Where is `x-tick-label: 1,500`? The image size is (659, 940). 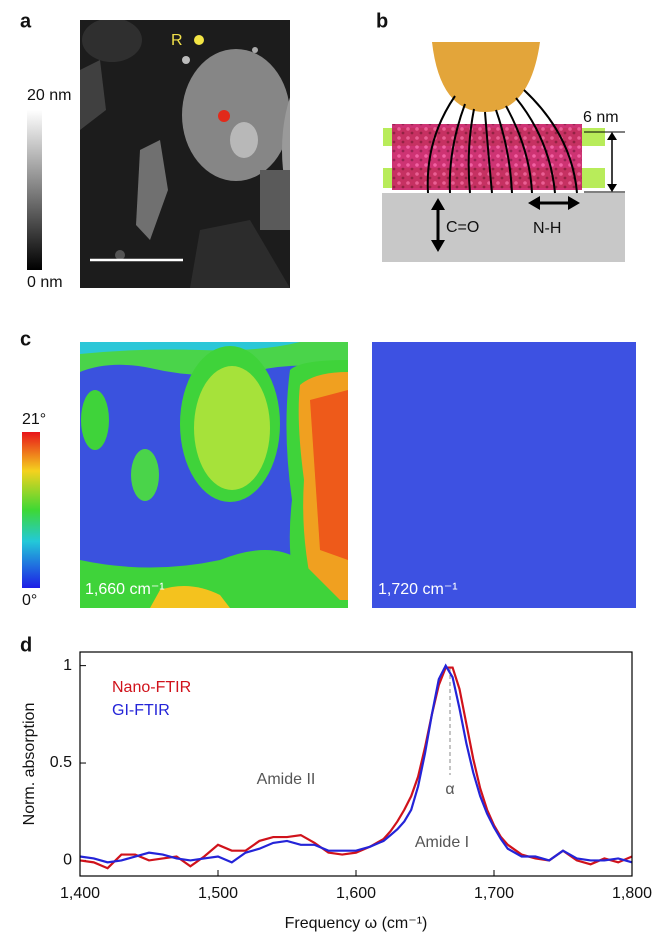
x-tick-label: 1,500 is located at coordinates (218, 893).